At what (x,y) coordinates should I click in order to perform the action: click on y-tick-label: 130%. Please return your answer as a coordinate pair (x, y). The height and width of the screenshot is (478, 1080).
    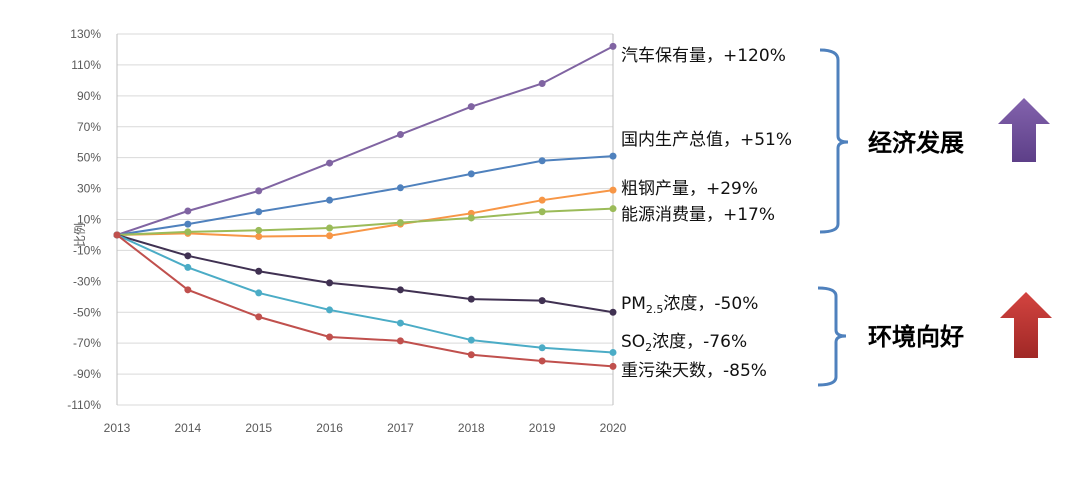
    Looking at the image, I should click on (85, 34).